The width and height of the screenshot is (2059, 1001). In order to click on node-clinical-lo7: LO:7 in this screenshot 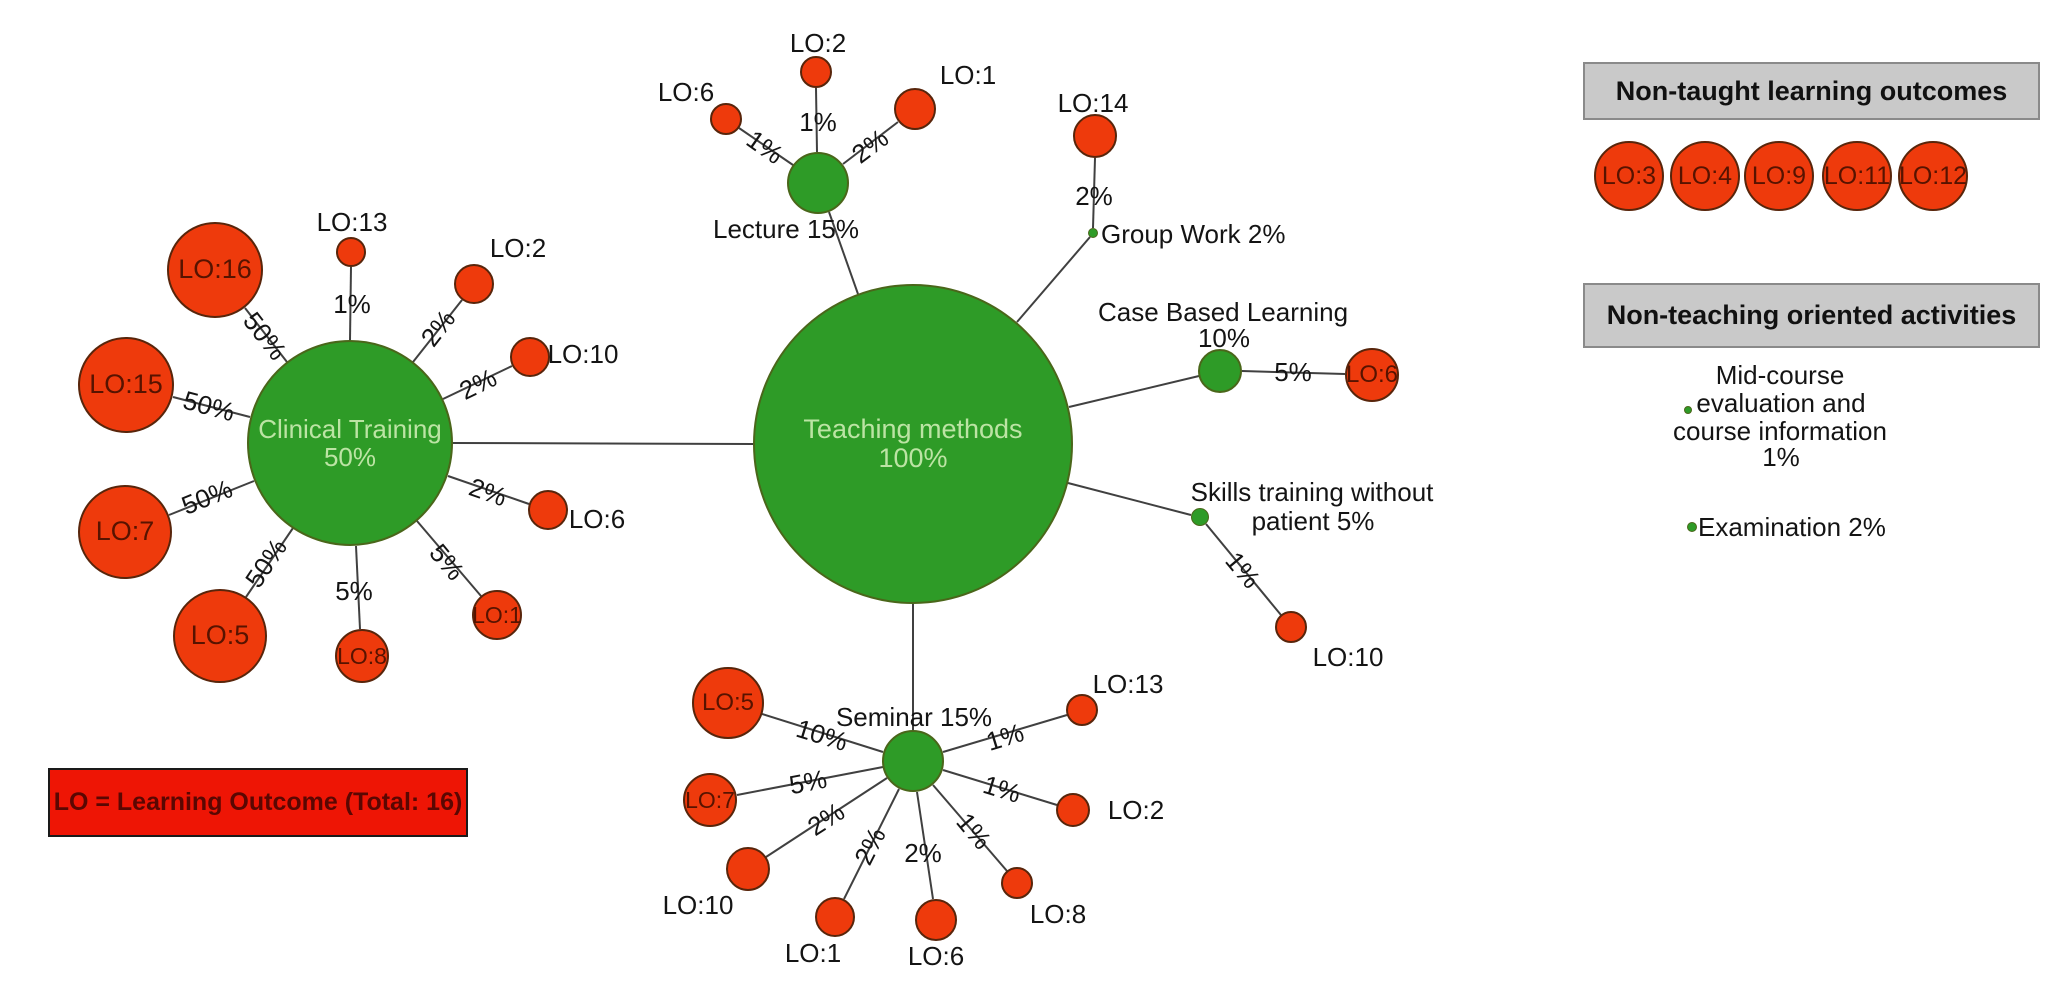, I will do `click(125, 532)`.